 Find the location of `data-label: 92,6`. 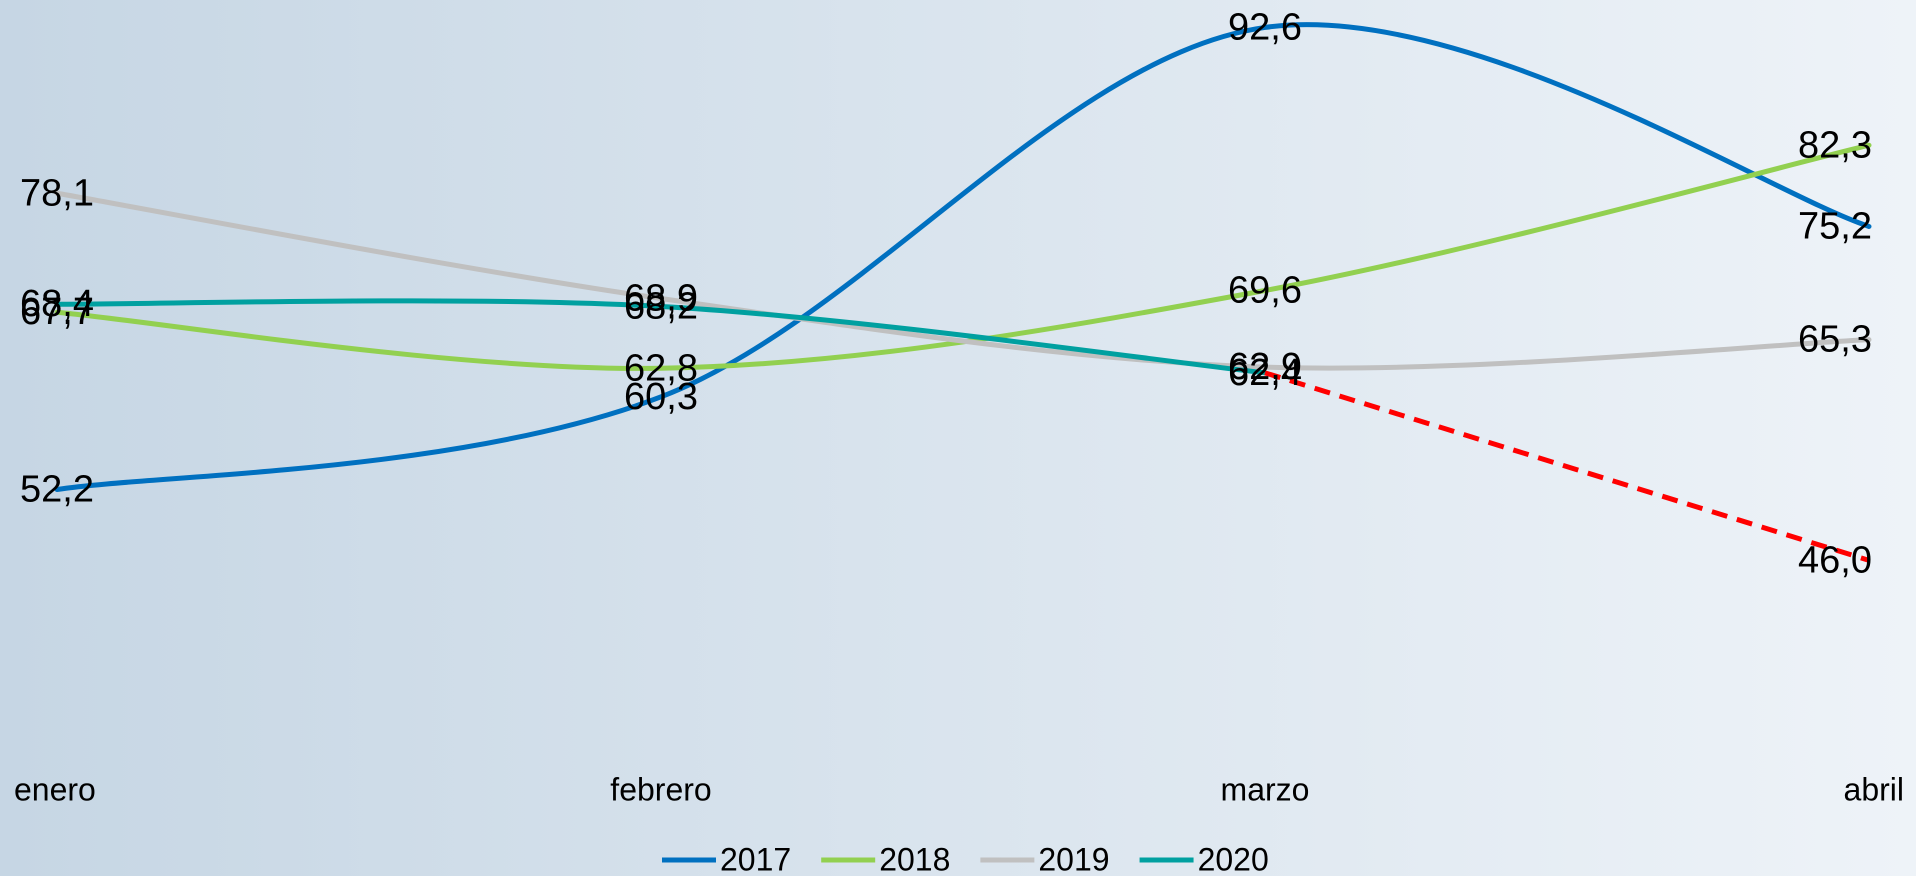

data-label: 92,6 is located at coordinates (1265, 27).